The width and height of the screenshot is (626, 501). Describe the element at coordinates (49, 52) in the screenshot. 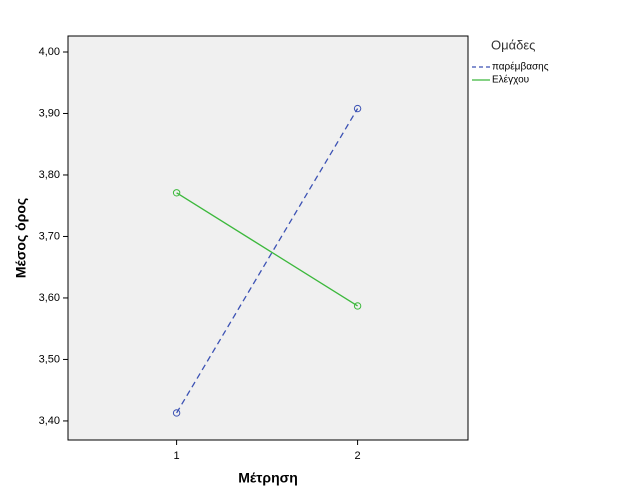

I see `y-tick-label: 4,00` at that location.